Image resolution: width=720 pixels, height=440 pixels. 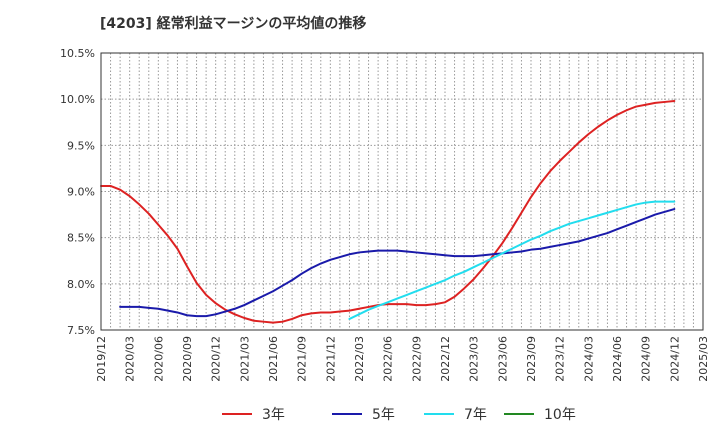 I want to click on y-tick-label: 9.5%, so click(x=81, y=145).